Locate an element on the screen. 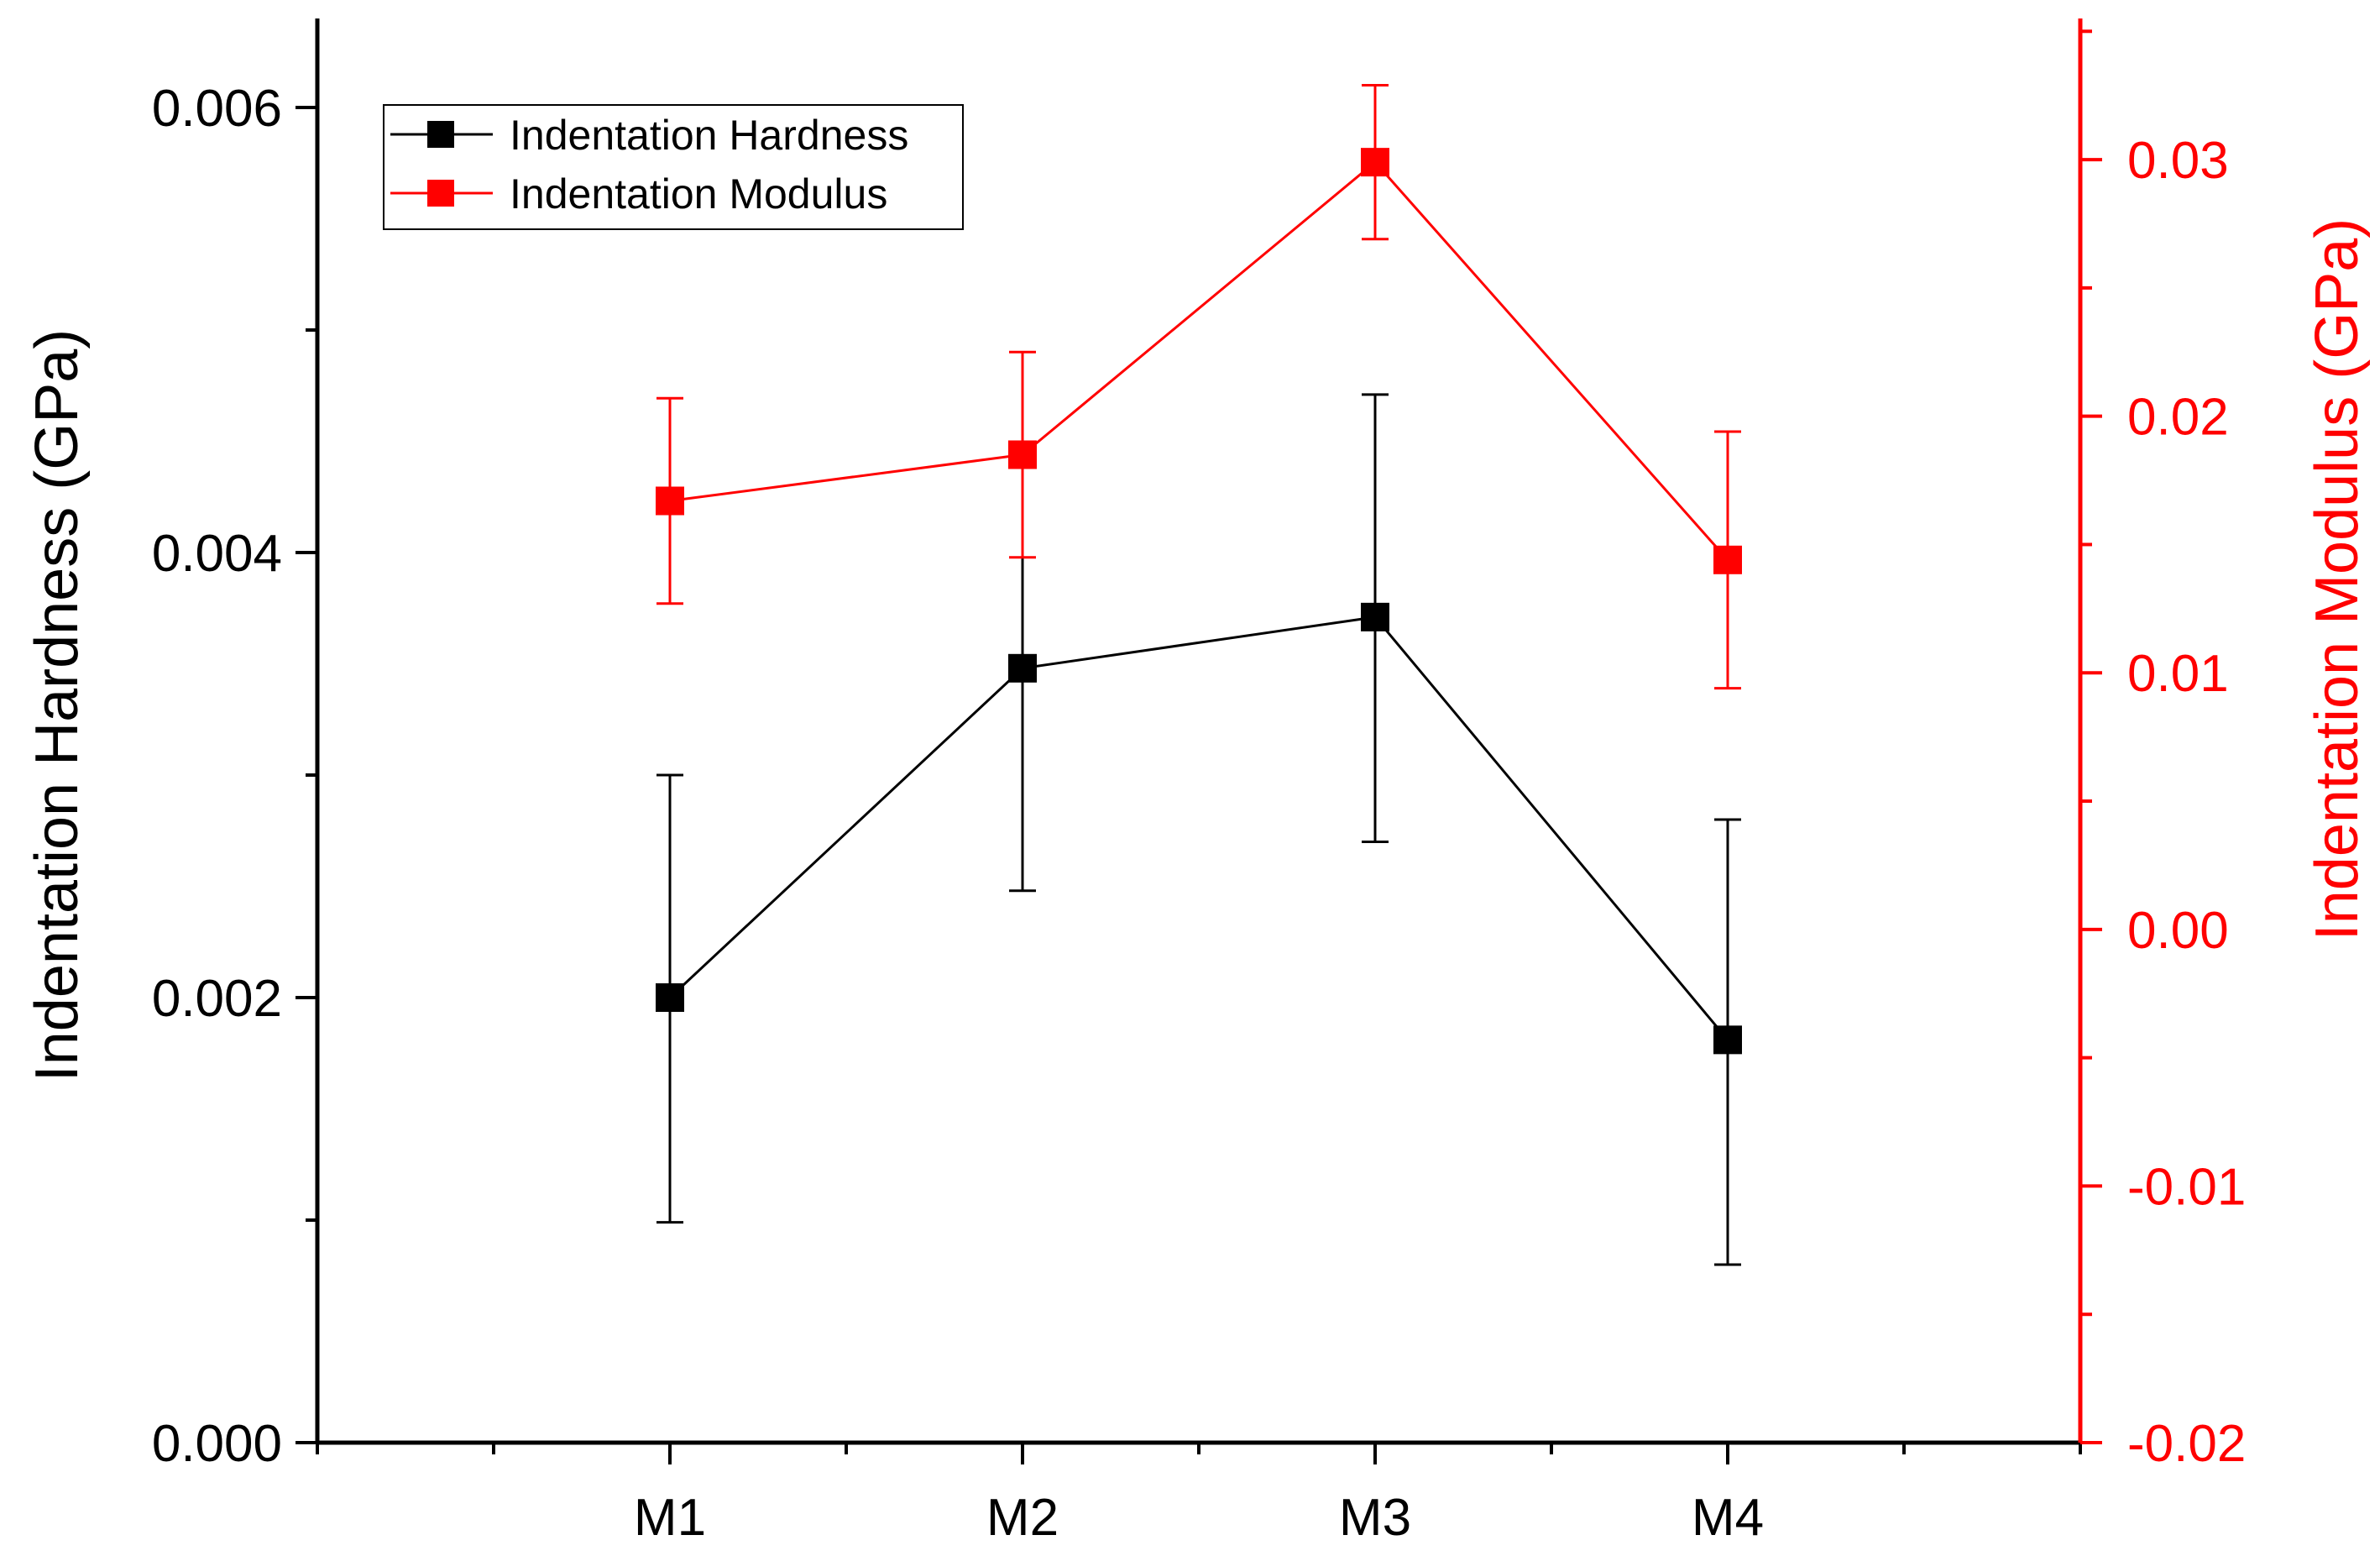  left-axis-title: Indentation Hardness (GPa) is located at coordinates (57, 705).